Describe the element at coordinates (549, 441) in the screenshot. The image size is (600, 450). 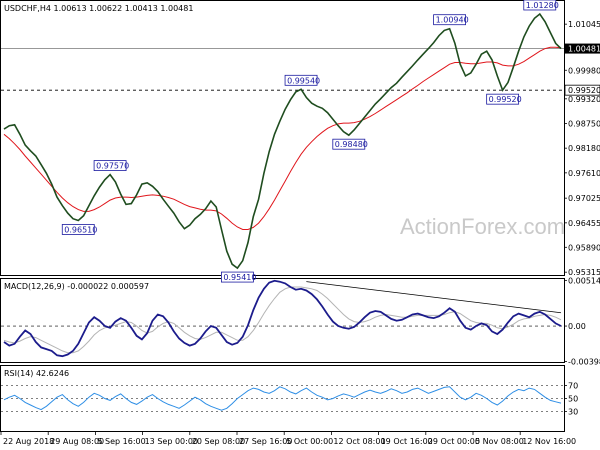
I see `time-tick-label: 12 Nov 16:00` at that location.